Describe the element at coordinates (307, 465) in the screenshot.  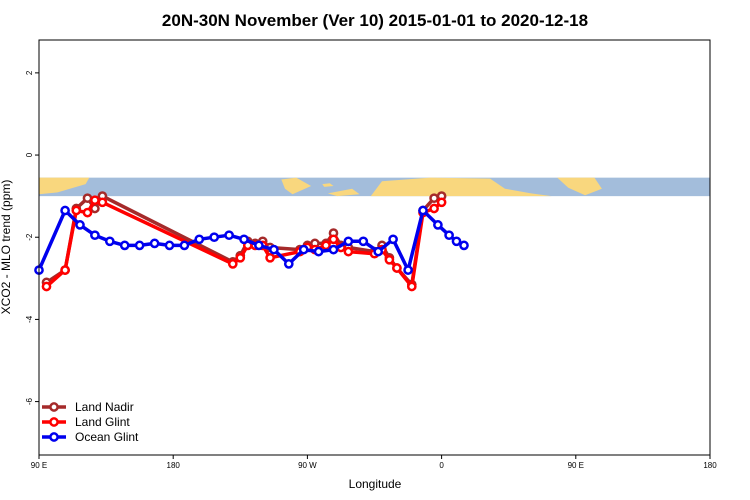
I see `x-tick-label-2: 90 W` at that location.